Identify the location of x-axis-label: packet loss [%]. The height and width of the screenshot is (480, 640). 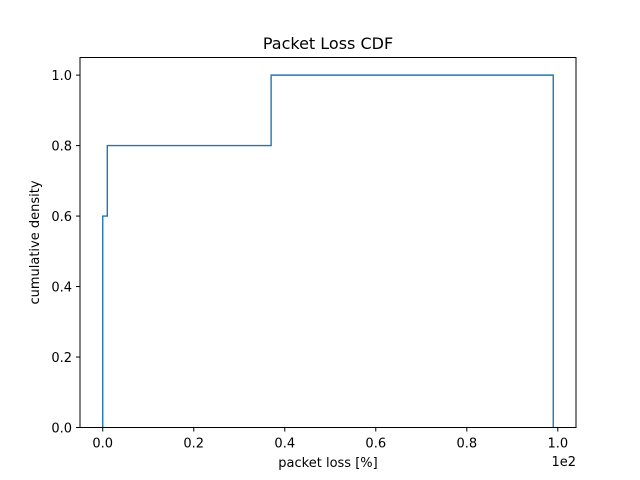
(327, 463).